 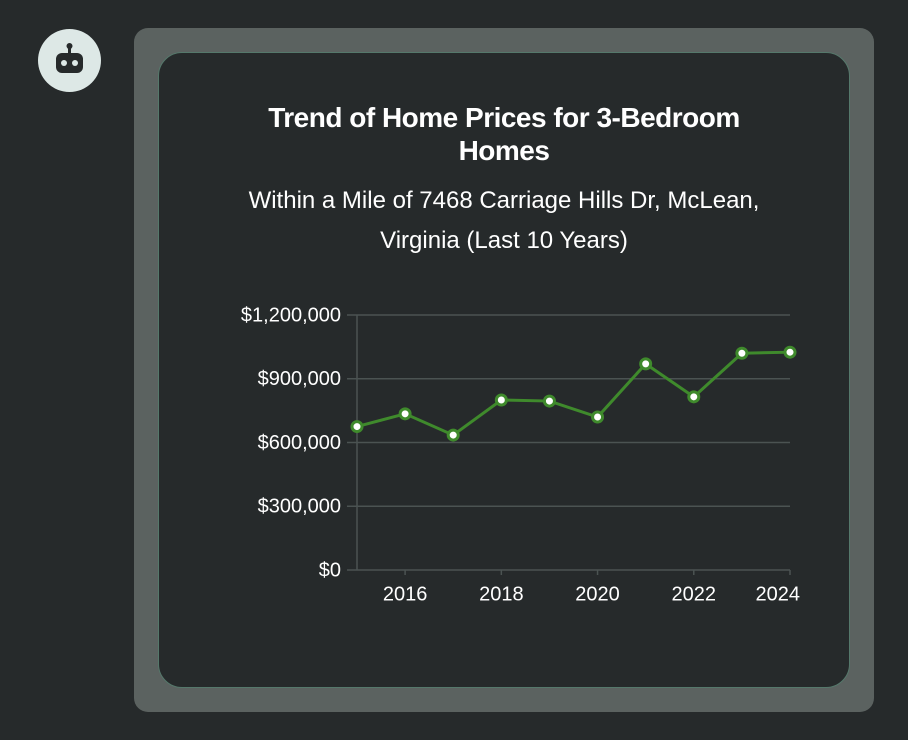 What do you see at coordinates (299, 507) in the screenshot?
I see `y-tick-label: $300,000` at bounding box center [299, 507].